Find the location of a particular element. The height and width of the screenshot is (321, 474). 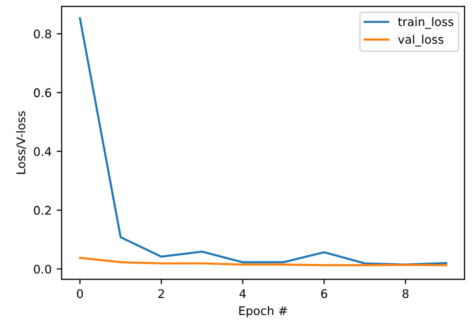

x-tick-label: 6 is located at coordinates (324, 293).